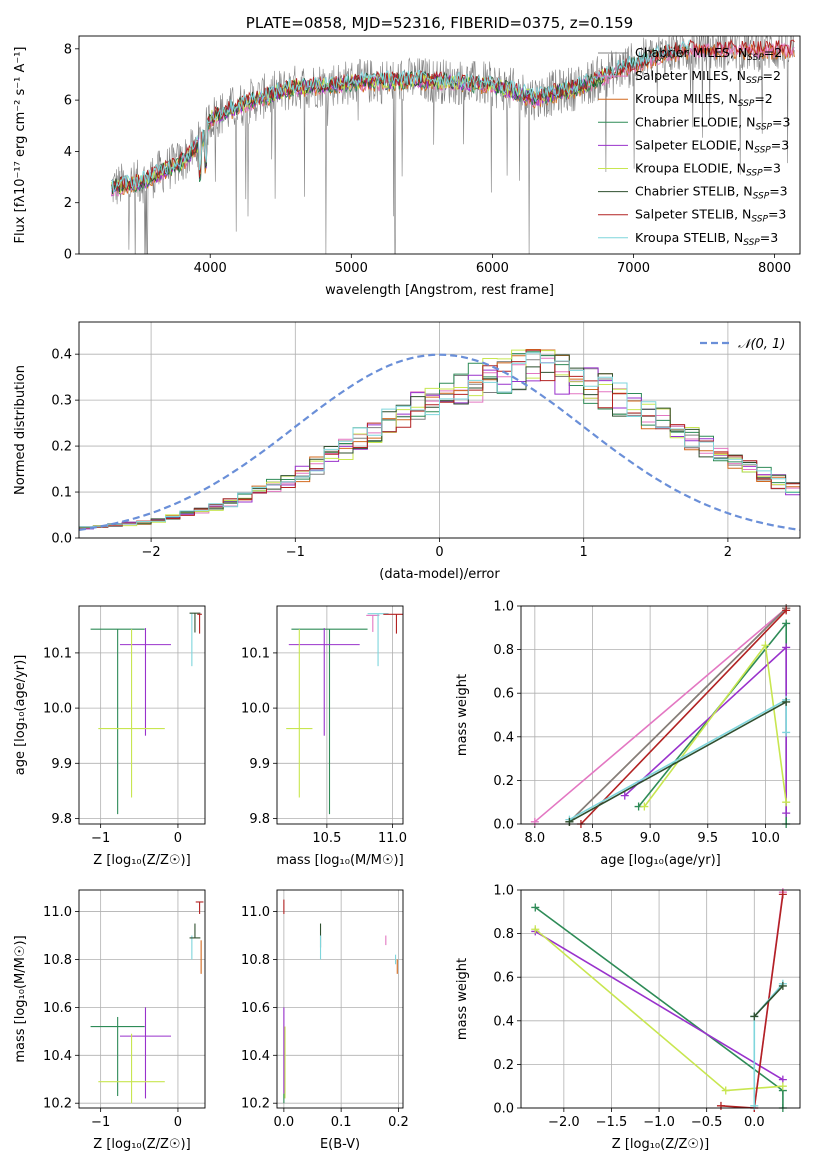  I want to click on x-tick-label: 10.0, so click(765, 838).